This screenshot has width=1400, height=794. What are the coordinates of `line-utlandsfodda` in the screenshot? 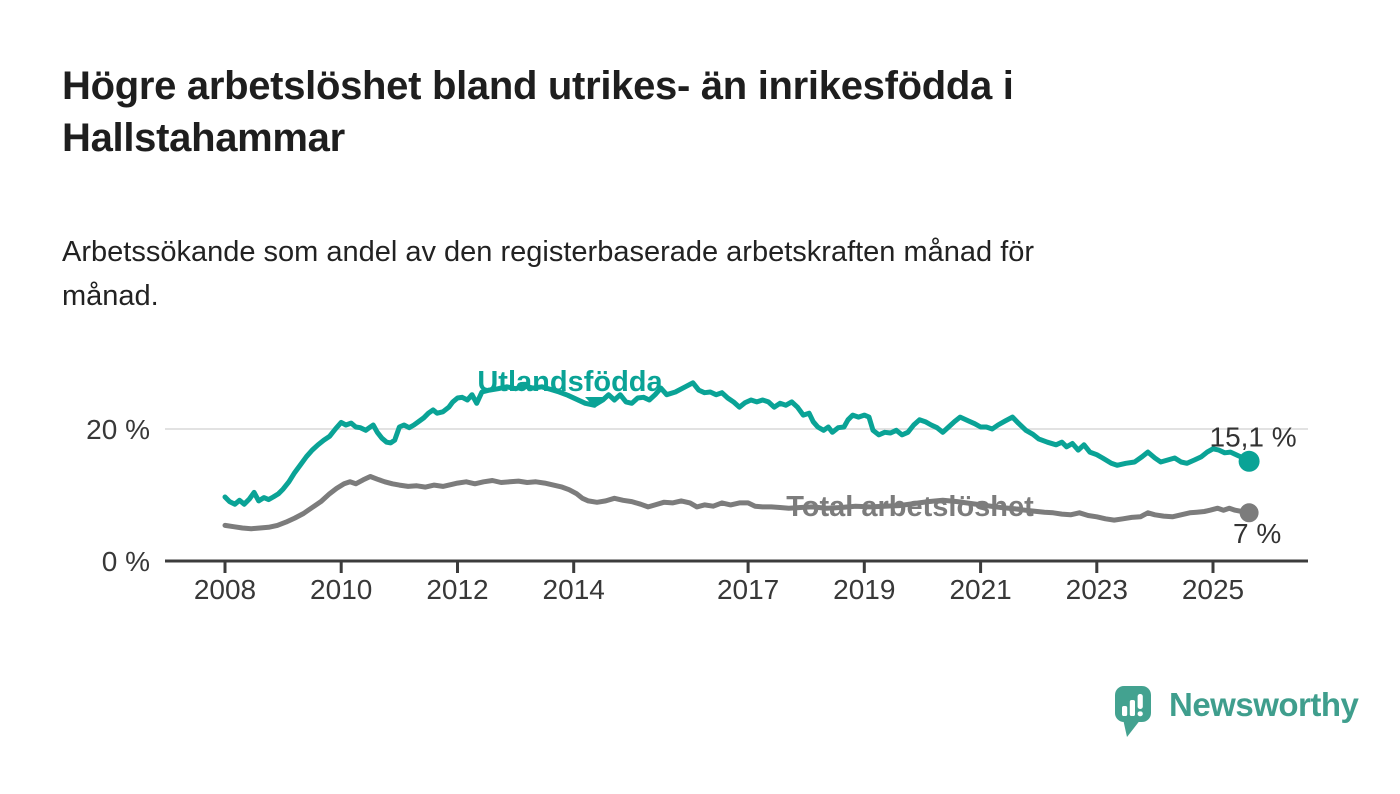 It's located at (737, 443).